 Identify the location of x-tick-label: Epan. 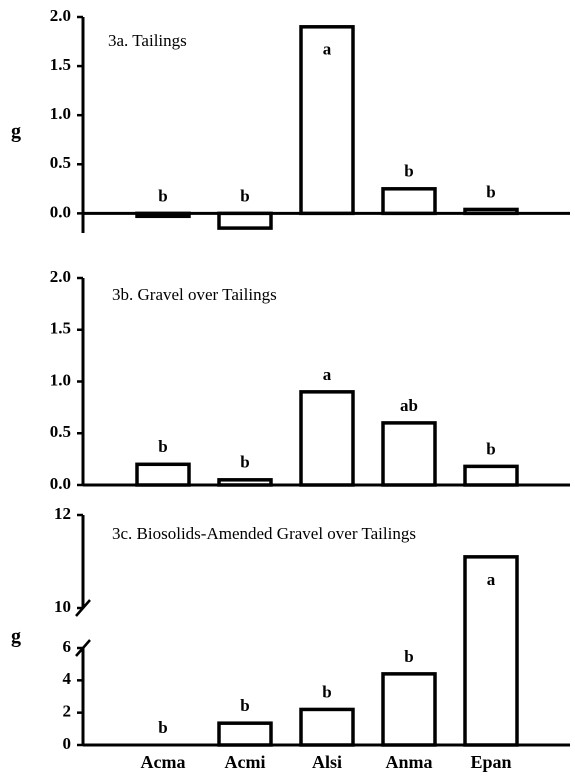
(490, 762).